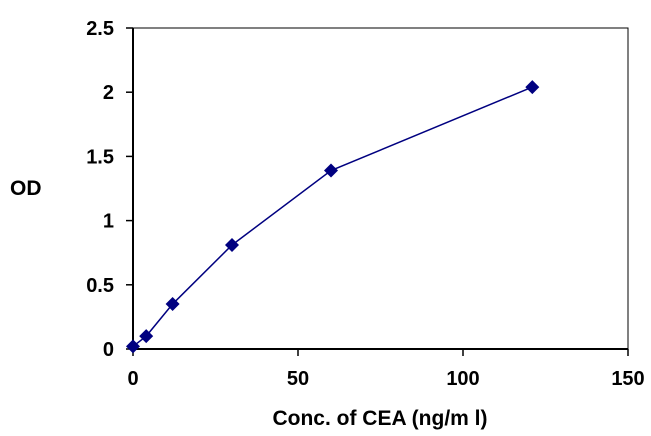 This screenshot has height=436, width=651. What do you see at coordinates (108, 93) in the screenshot?
I see `y-tick-label: 2` at bounding box center [108, 93].